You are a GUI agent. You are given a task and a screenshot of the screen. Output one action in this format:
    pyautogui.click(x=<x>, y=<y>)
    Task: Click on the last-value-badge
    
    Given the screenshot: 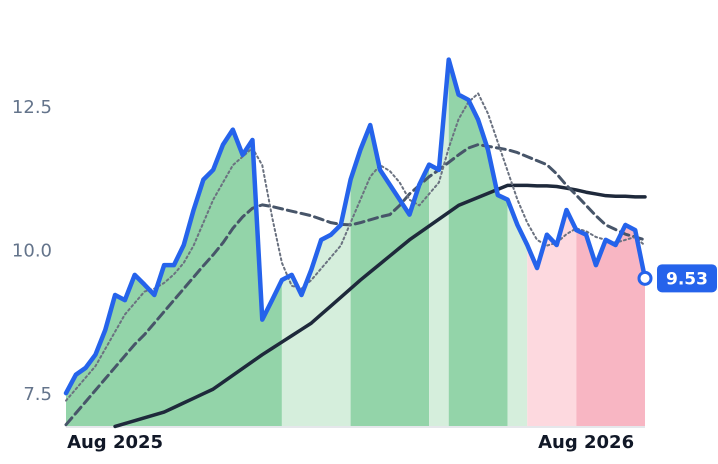 What is the action you would take?
    pyautogui.click(x=687, y=278)
    